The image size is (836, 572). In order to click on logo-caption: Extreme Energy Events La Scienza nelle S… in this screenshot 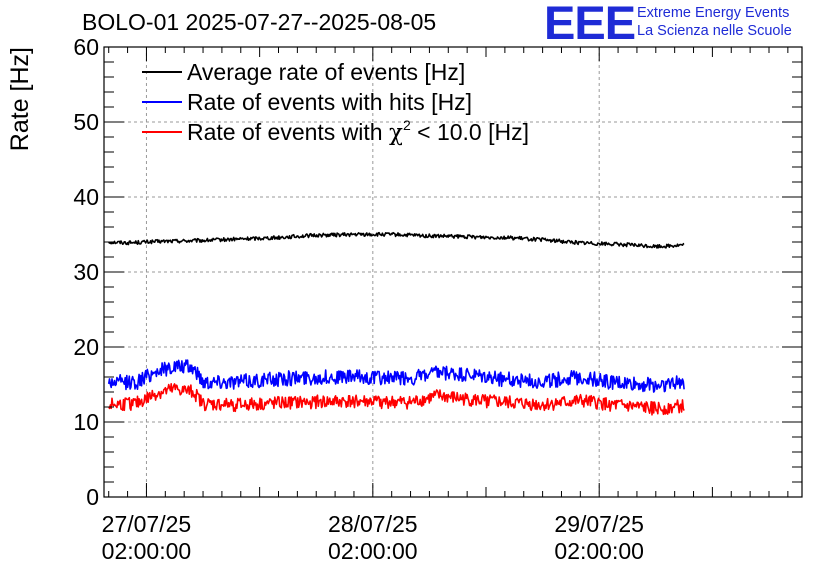, I will do `click(714, 22)`.